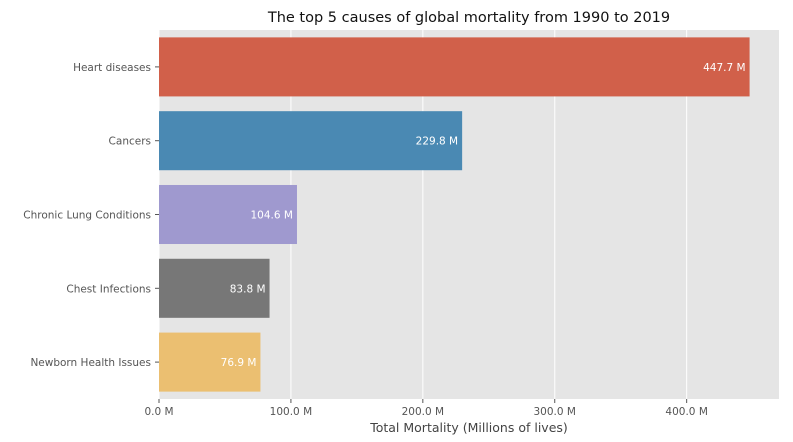 The width and height of the screenshot is (793, 442). What do you see at coordinates (108, 289) in the screenshot?
I see `y-tick-label: Chest Infections` at bounding box center [108, 289].